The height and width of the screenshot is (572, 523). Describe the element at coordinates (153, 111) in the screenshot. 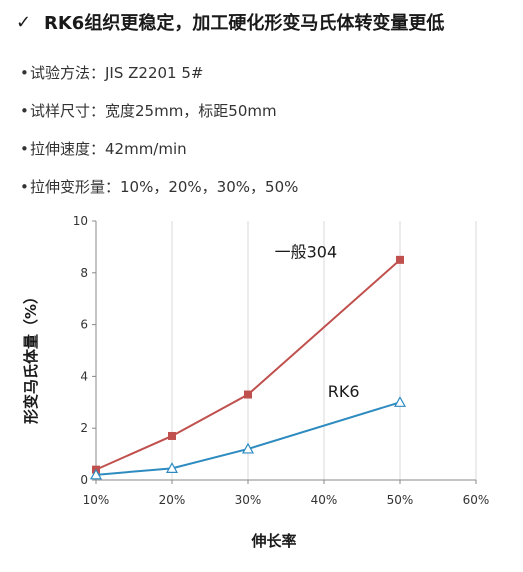

I see `bullet-text: 试样尺寸：宽度25mm，标距50mm` at that location.